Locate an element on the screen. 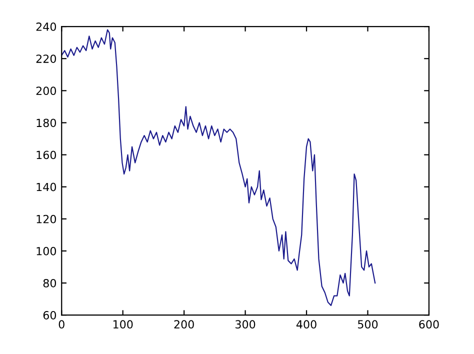  y-tick-label: 180 is located at coordinates (46, 123).